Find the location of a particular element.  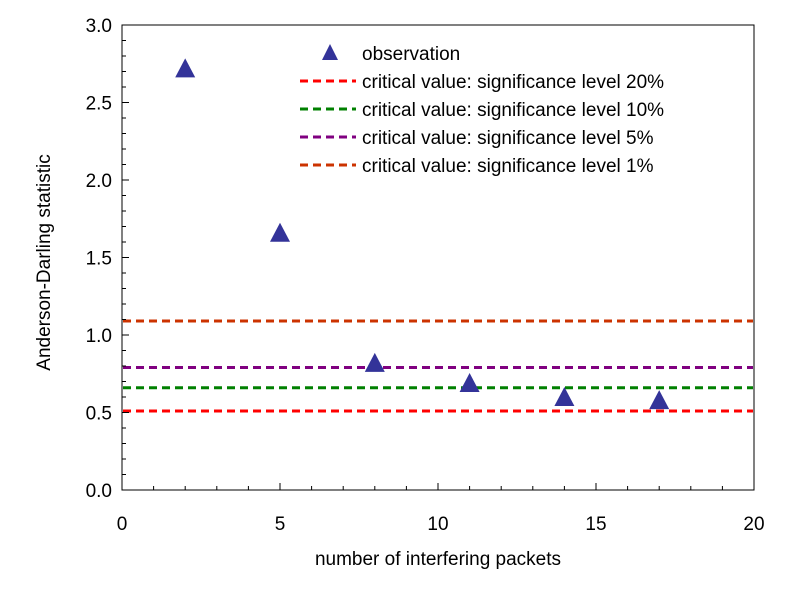

legend-label: critical value: significance level 1% is located at coordinates (508, 166).